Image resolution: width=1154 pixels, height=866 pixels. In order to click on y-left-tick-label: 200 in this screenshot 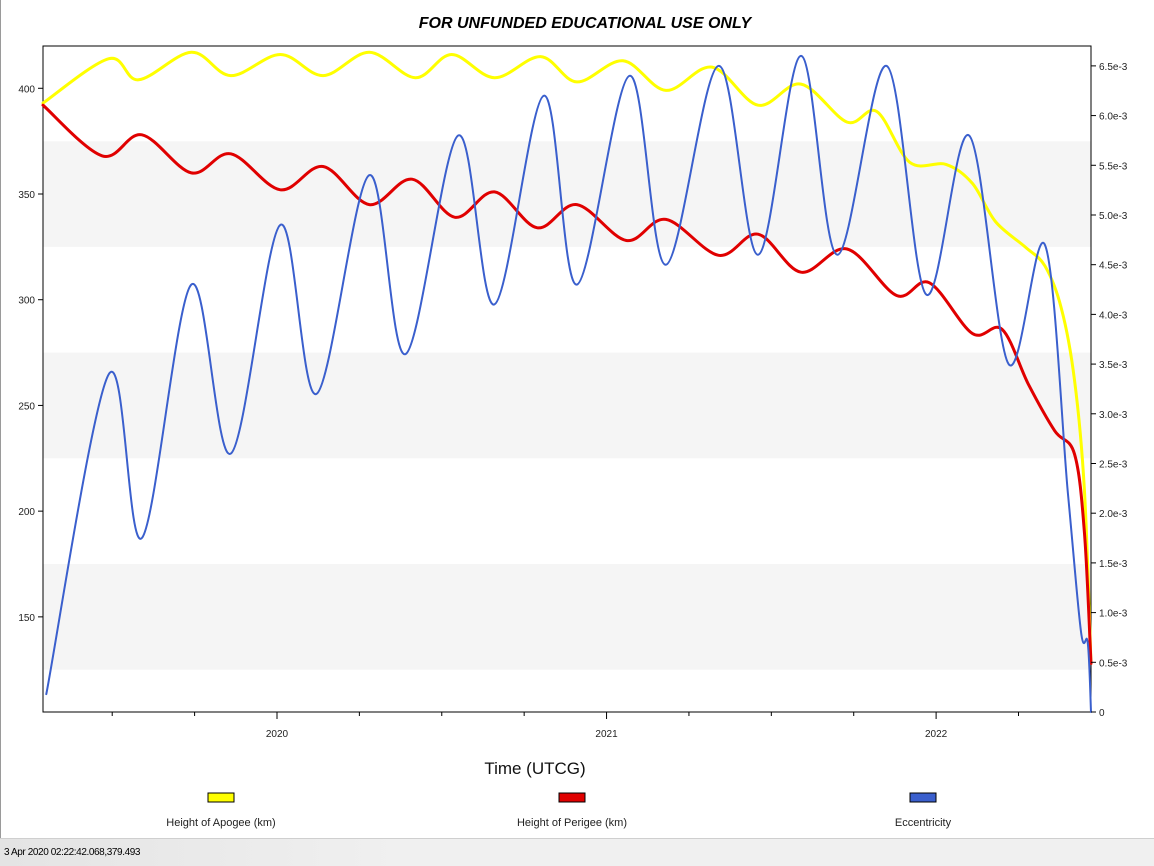, I will do `click(26, 512)`.